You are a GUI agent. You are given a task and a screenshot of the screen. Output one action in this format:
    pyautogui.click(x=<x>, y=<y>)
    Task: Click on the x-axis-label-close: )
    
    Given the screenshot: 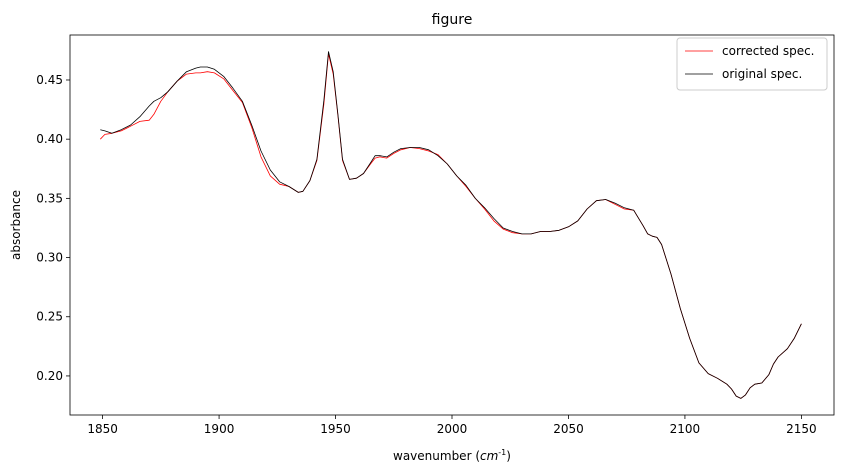 What is the action you would take?
    pyautogui.click(x=508, y=456)
    